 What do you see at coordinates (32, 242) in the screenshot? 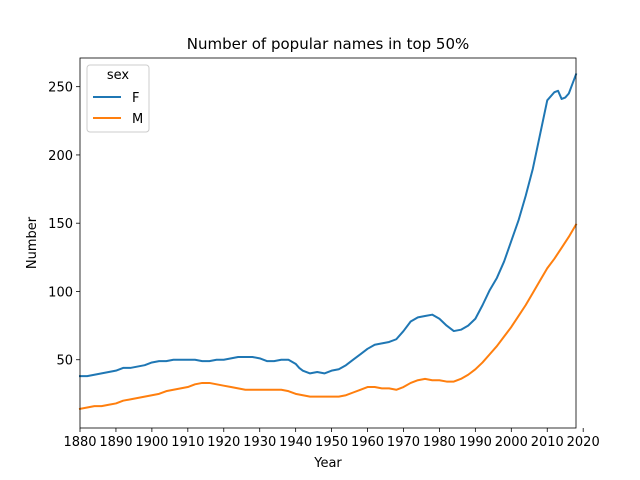
I see `y-axis-label: Number` at bounding box center [32, 242].